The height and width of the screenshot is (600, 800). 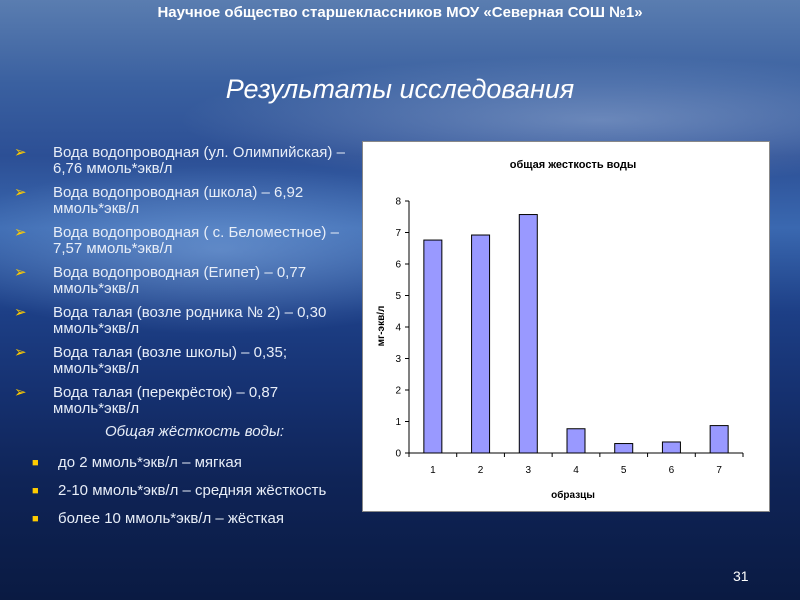 What do you see at coordinates (398, 454) in the screenshot?
I see `y-tick-label: 0` at bounding box center [398, 454].